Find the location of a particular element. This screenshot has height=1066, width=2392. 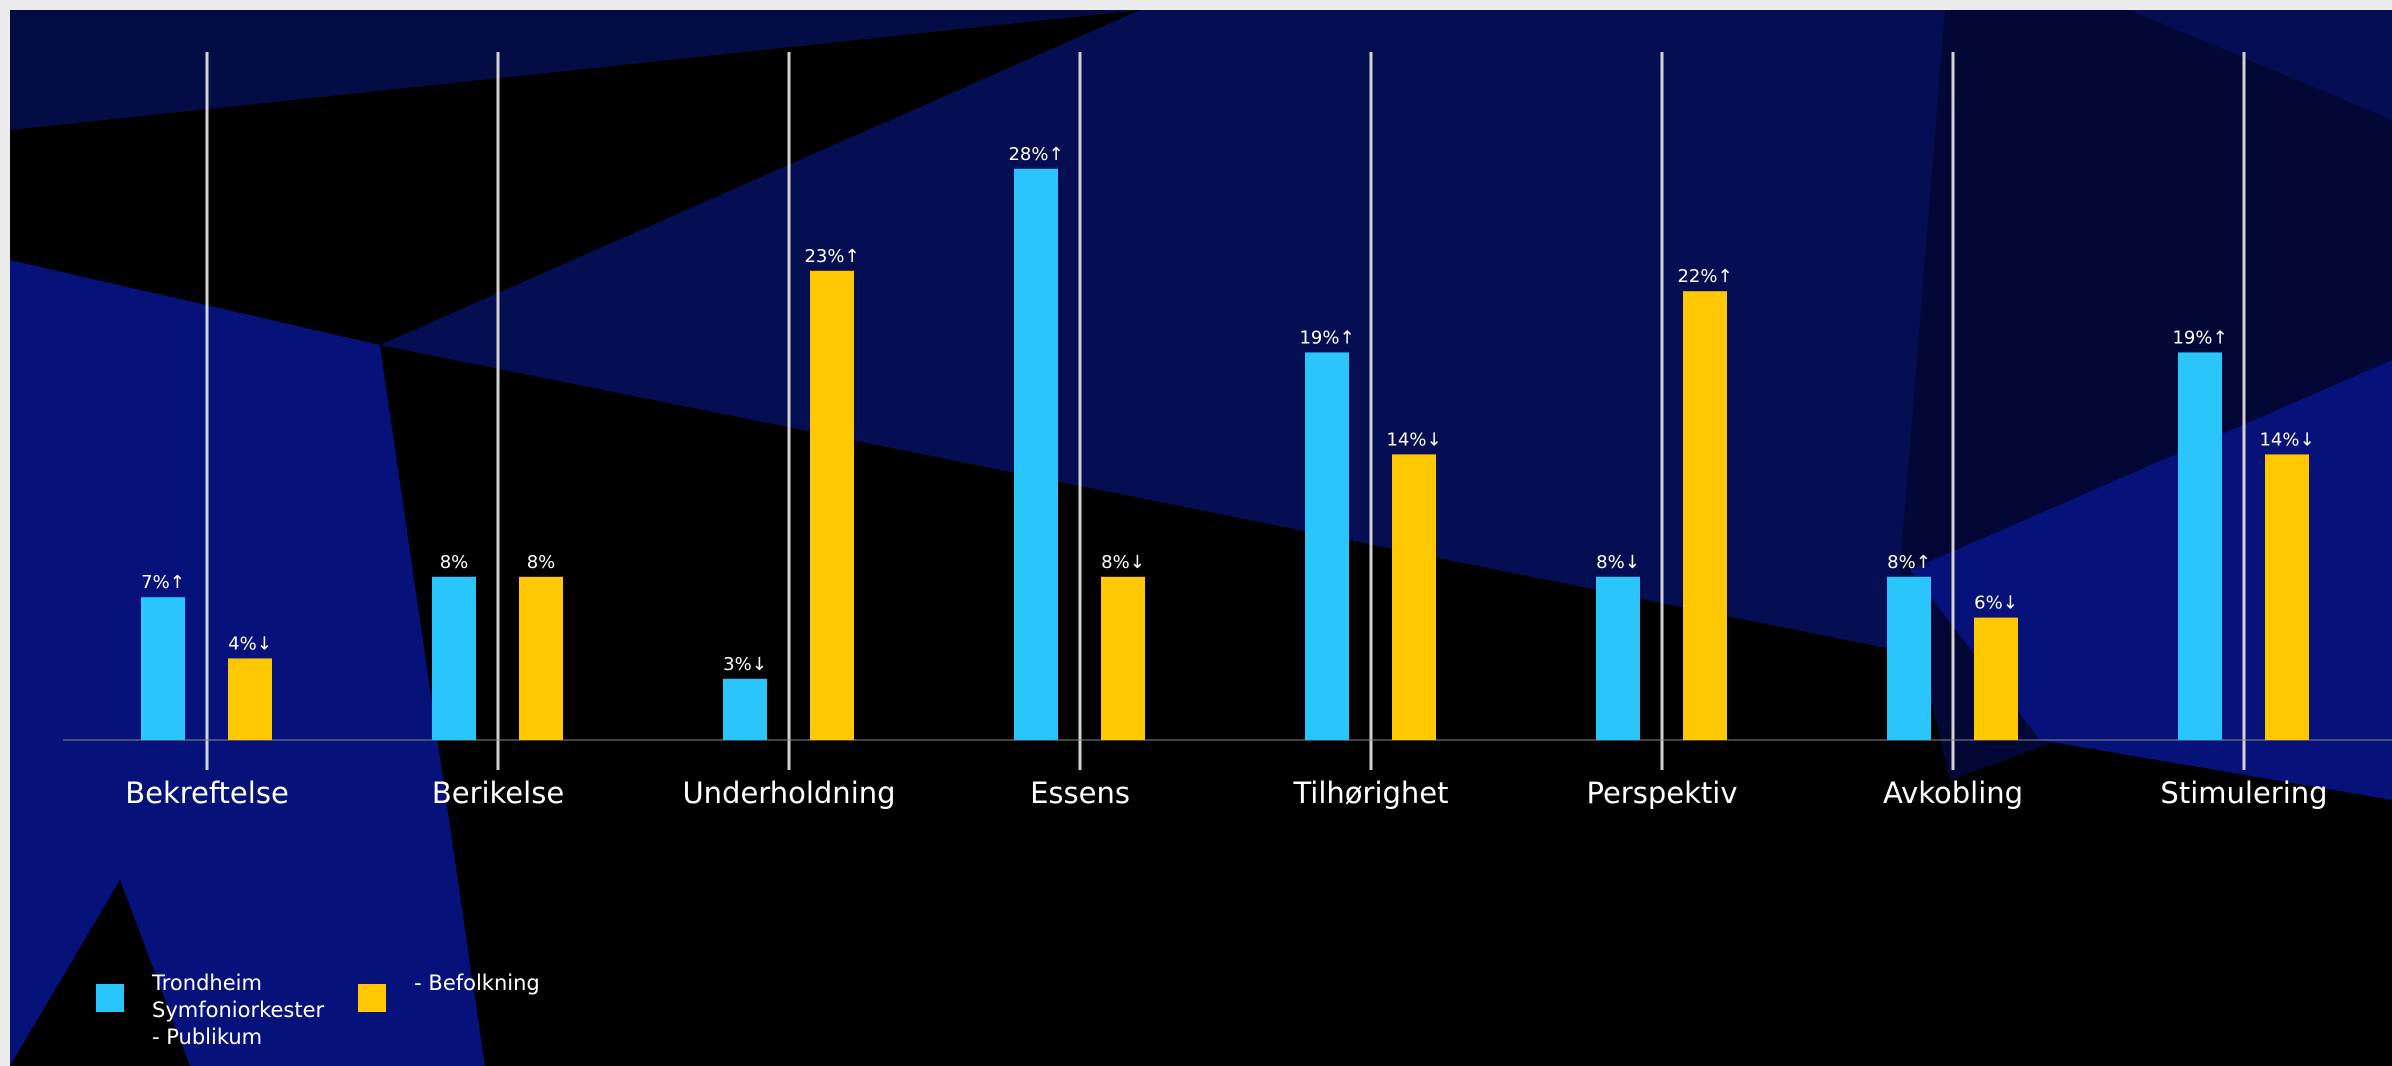

legend-label: - Befolkning is located at coordinates (477, 983).